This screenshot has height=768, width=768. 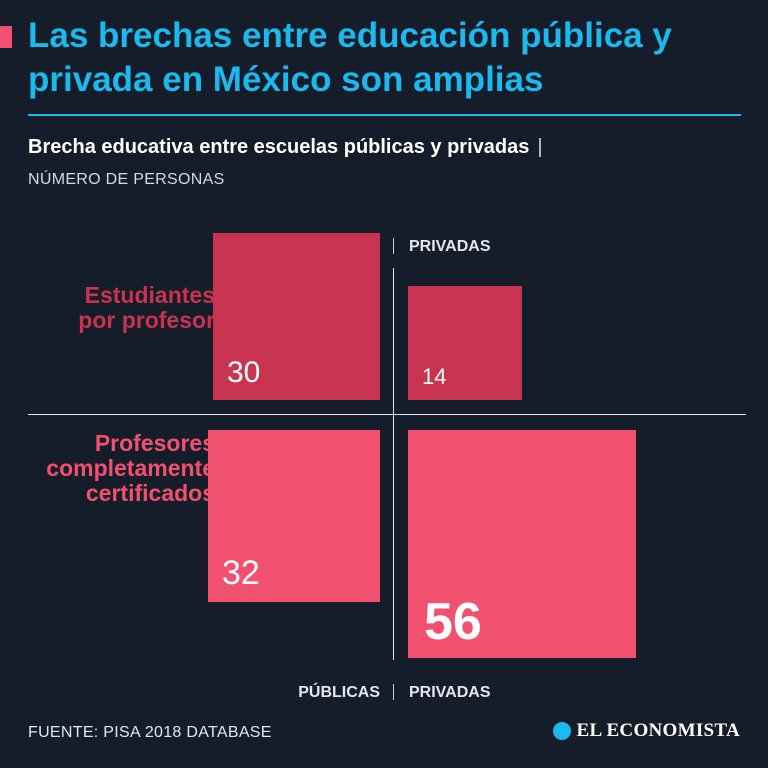 What do you see at coordinates (387, 414) in the screenshot?
I see `horizontal-axis` at bounding box center [387, 414].